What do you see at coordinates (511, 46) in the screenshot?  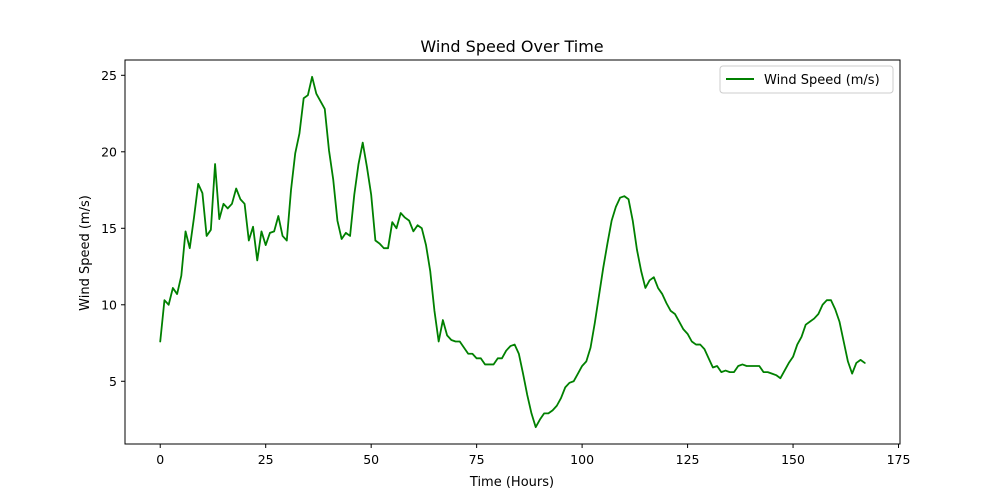 I see `chart-title: Wind Speed Over Time` at bounding box center [511, 46].